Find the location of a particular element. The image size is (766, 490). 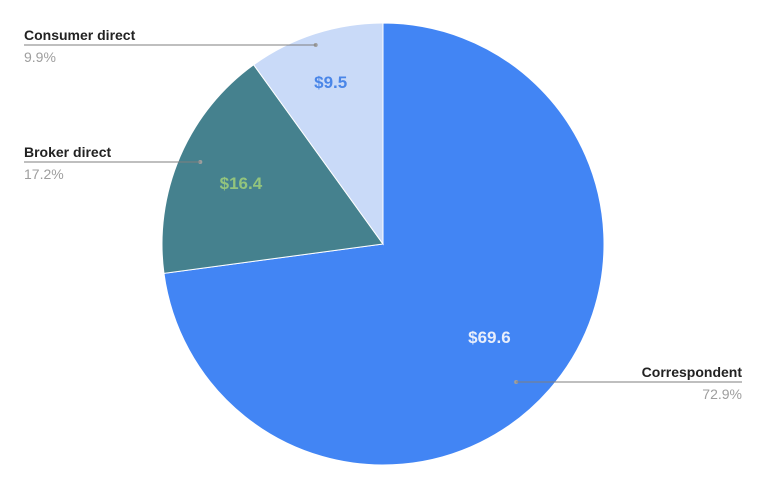

category-label-correspondent: Correspondent is located at coordinates (692, 372).